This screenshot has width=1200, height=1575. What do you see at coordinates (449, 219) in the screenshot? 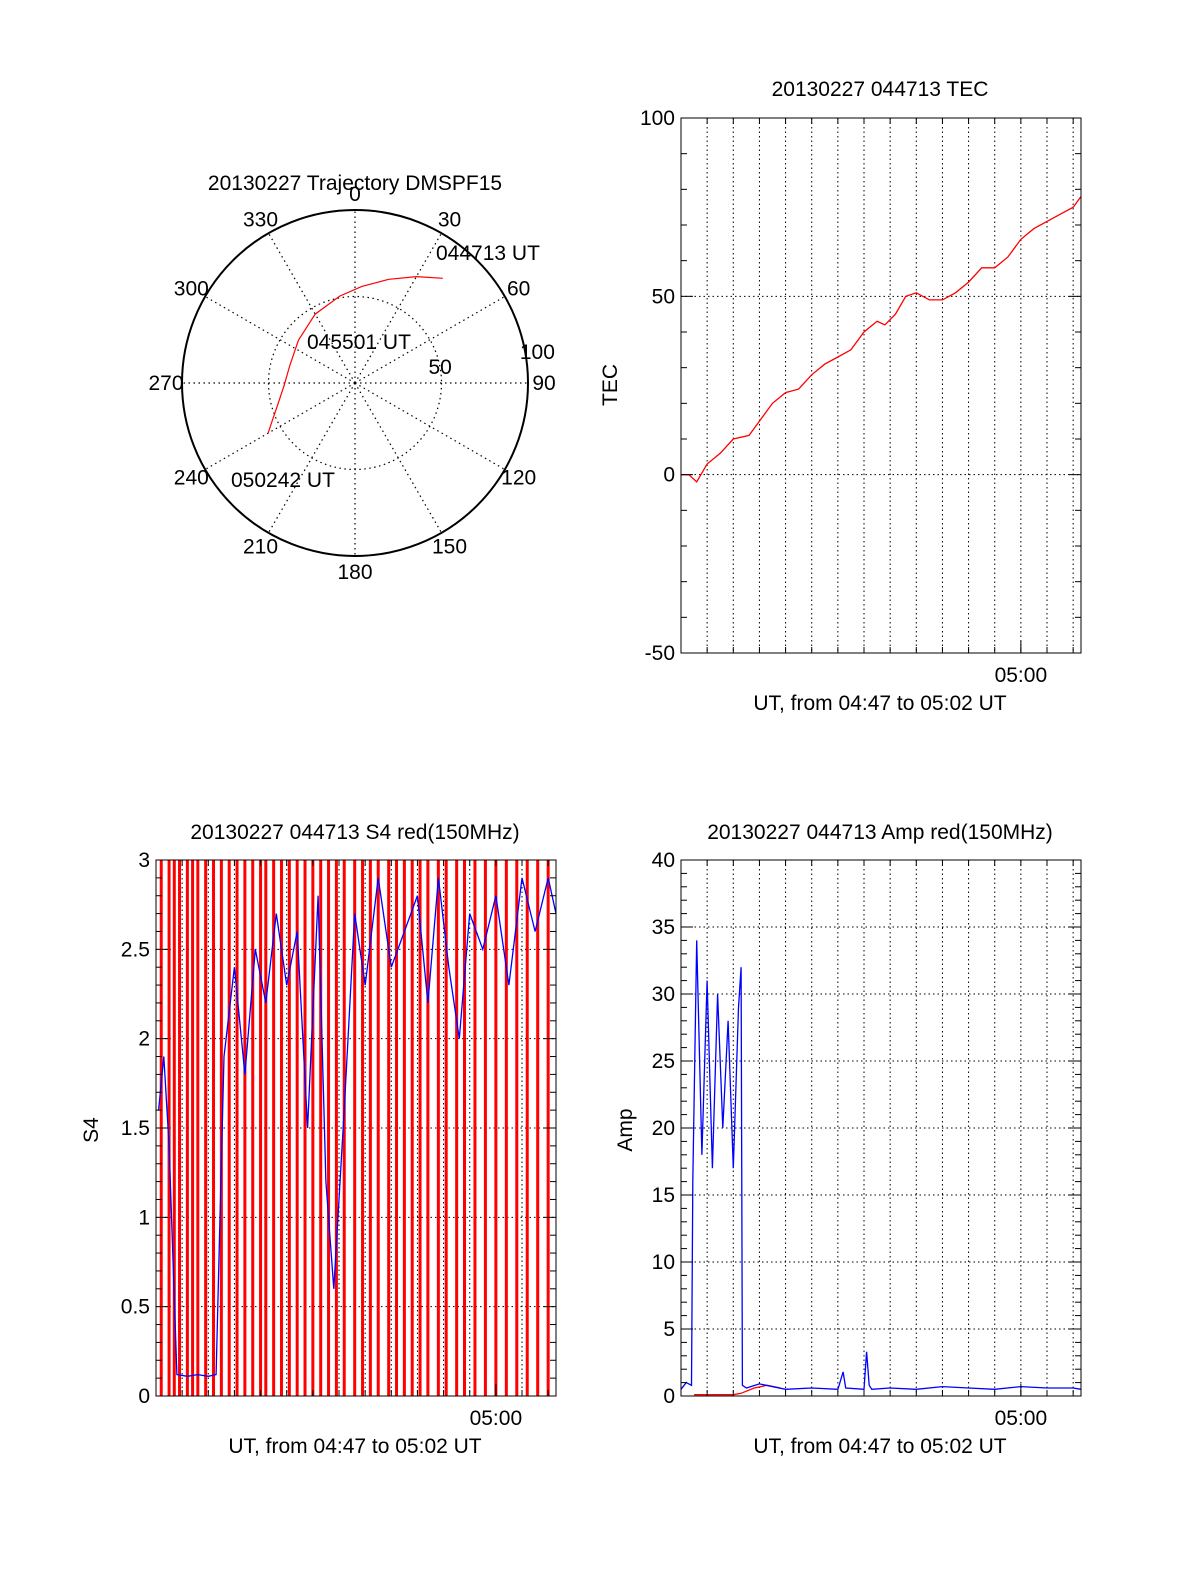
I see `angle-tick-label: 30` at bounding box center [449, 219].